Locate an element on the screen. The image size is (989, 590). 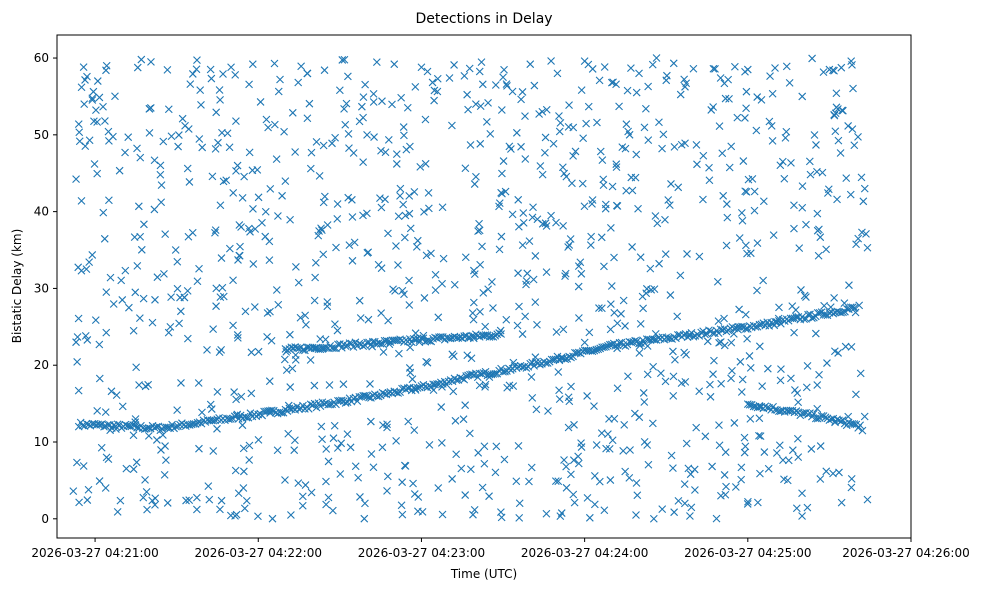
y-axis-ticks: 0 10 20 30 40 50 60 is located at coordinates (45, 288).